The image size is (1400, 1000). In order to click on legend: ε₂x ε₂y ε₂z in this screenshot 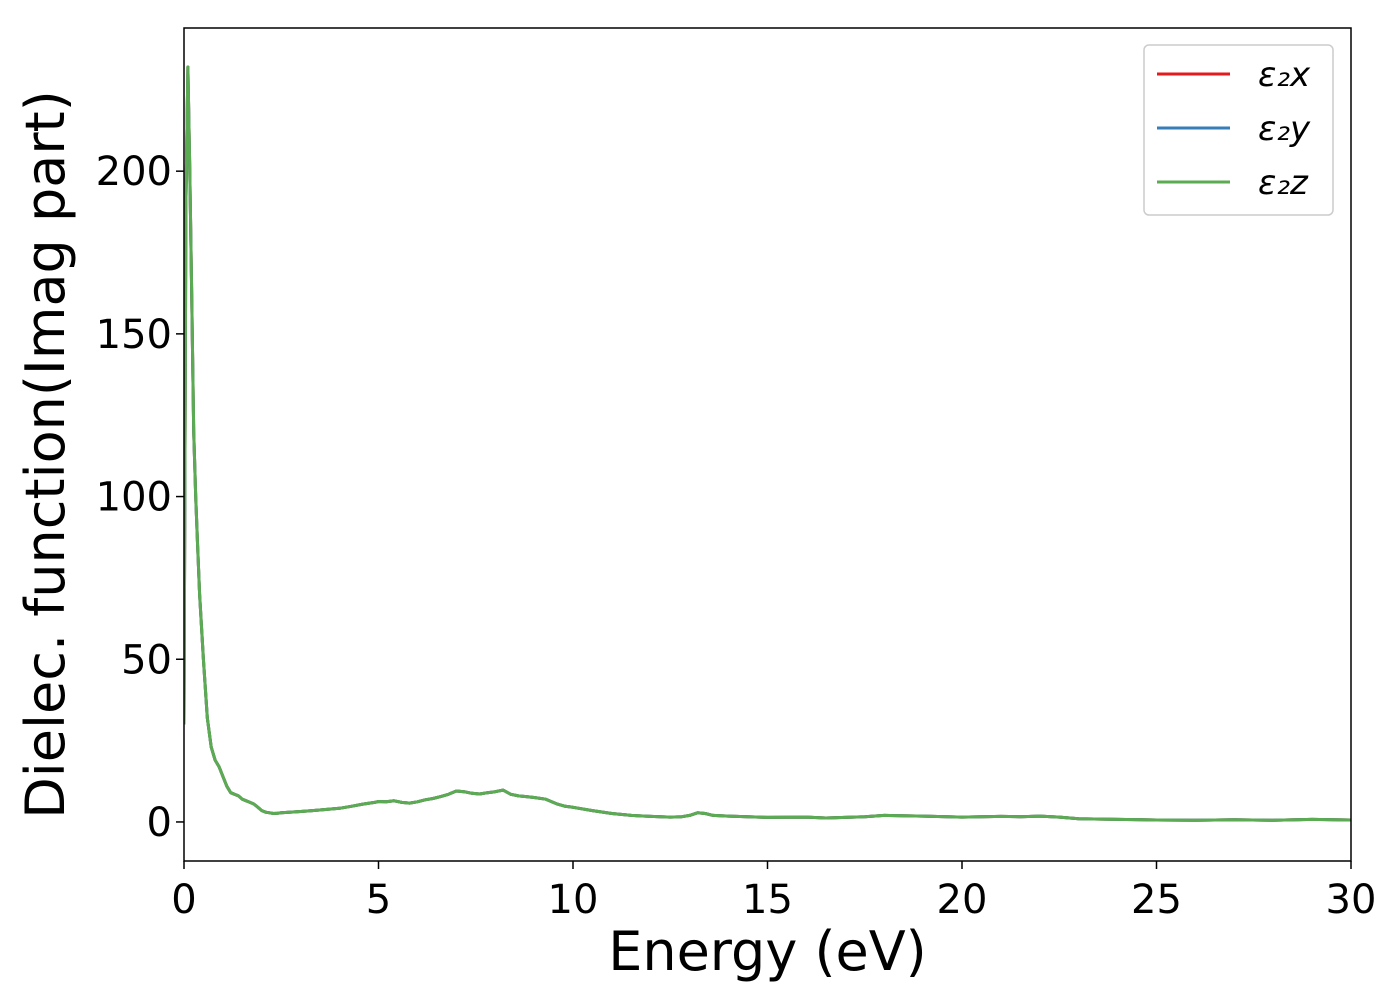, I will do `click(1238, 130)`.